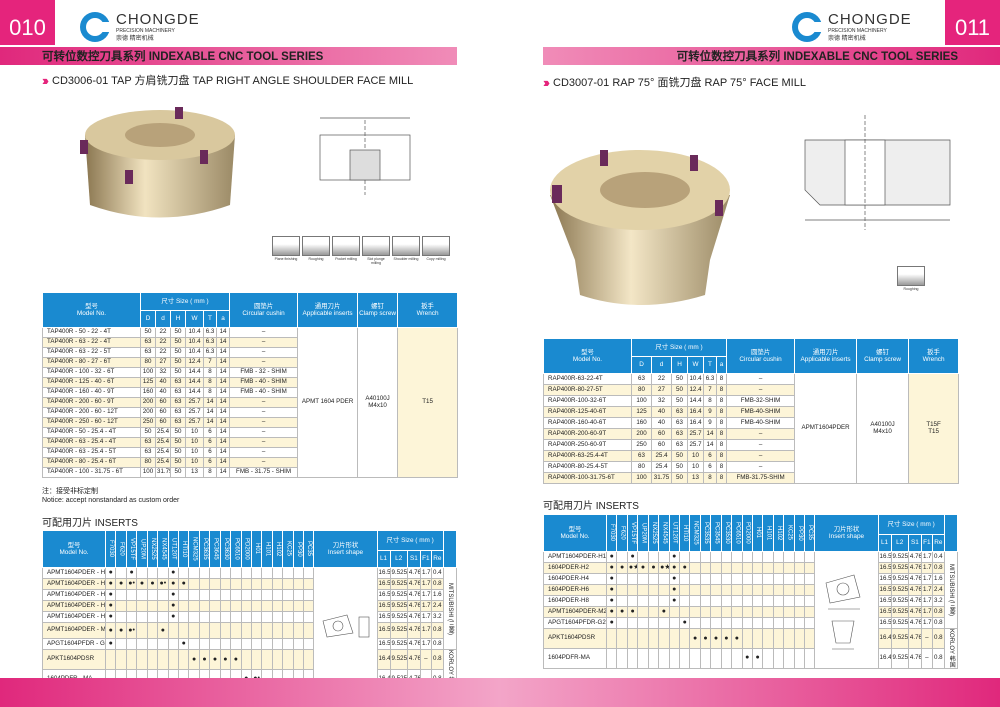 Image resolution: width=1000 pixels, height=707 pixels. Describe the element at coordinates (210, 352) in the screenshot. I see `value-cell: 6.3` at that location.